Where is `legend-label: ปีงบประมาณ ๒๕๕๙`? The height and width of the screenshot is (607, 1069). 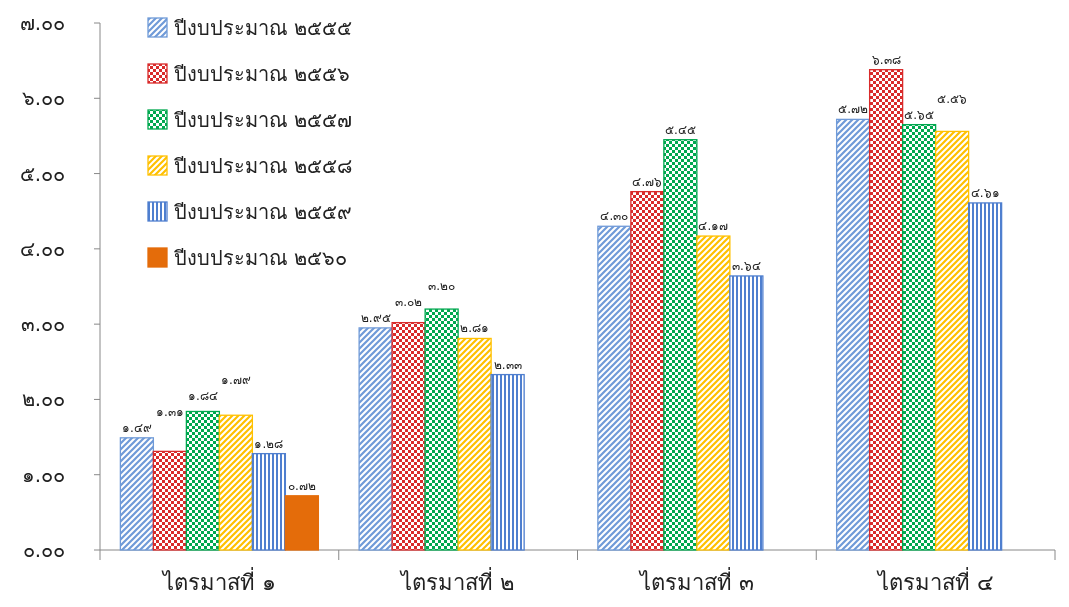 legend-label: ปีงบประมาณ ๒๕๕๙ is located at coordinates (263, 212).